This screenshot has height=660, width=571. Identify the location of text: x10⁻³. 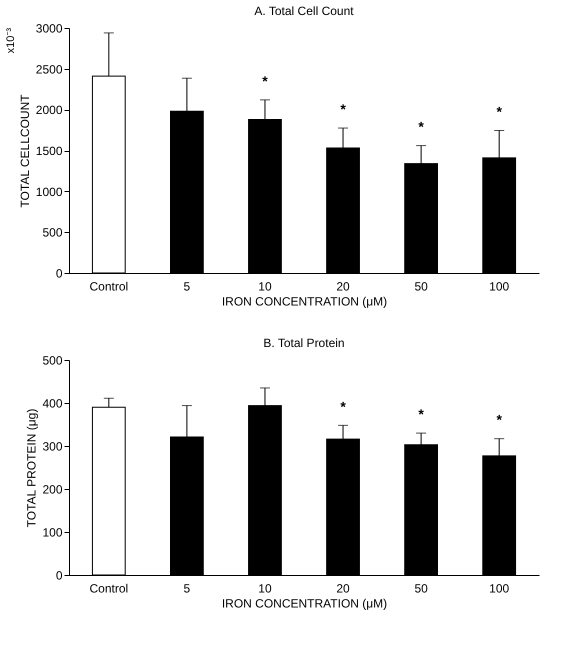
(11, 41).